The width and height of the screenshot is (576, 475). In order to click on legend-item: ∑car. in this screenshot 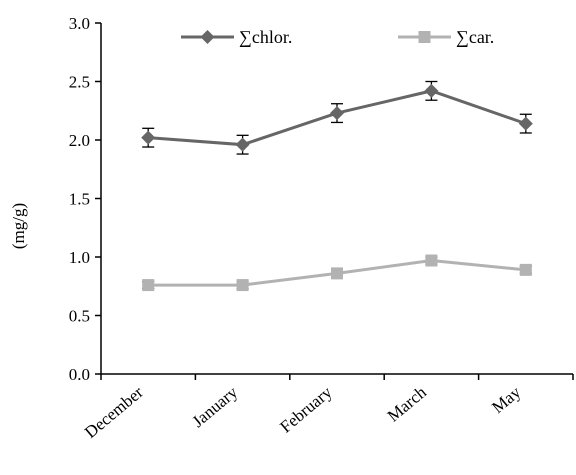, I will do `click(446, 37)`.